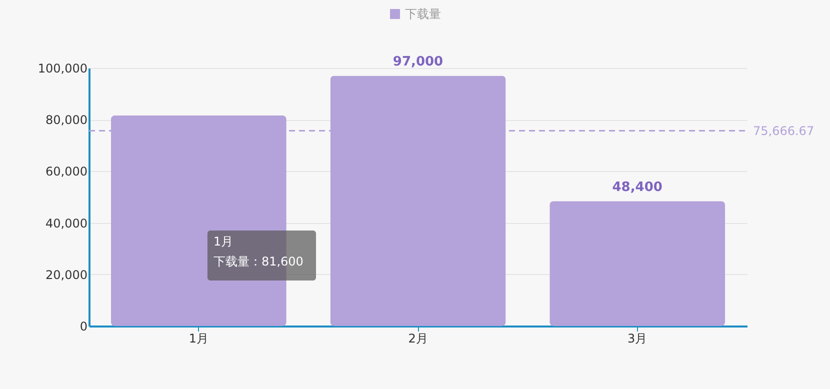  Describe the element at coordinates (258, 261) in the screenshot. I see `annotation: 下载量：81,600` at that location.